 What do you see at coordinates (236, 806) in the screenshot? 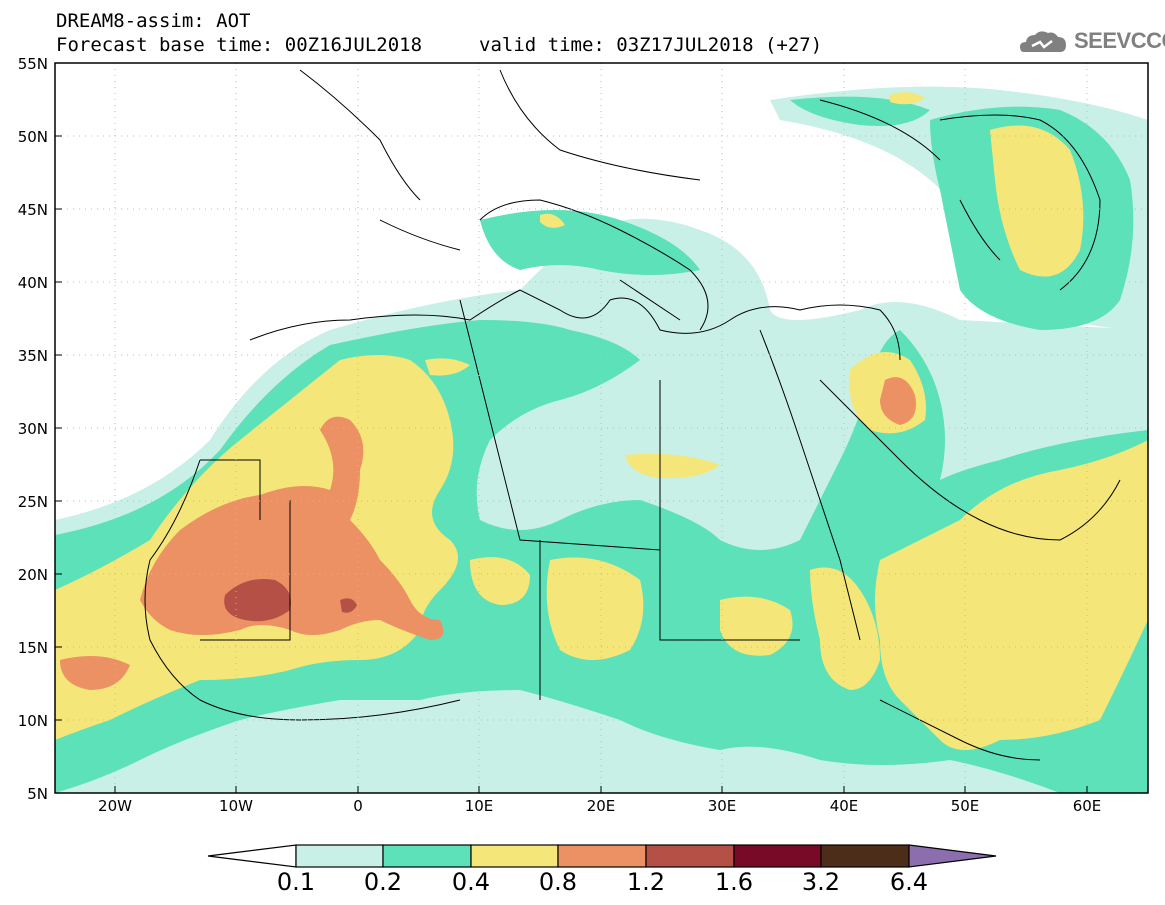
I see `lon-label-10w: 10W` at bounding box center [236, 806].